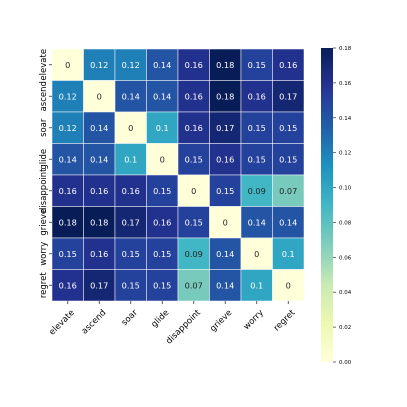 The image size is (407, 407). Describe the element at coordinates (345, 363) in the screenshot. I see `colorbar-tick-label: 0.00` at that location.